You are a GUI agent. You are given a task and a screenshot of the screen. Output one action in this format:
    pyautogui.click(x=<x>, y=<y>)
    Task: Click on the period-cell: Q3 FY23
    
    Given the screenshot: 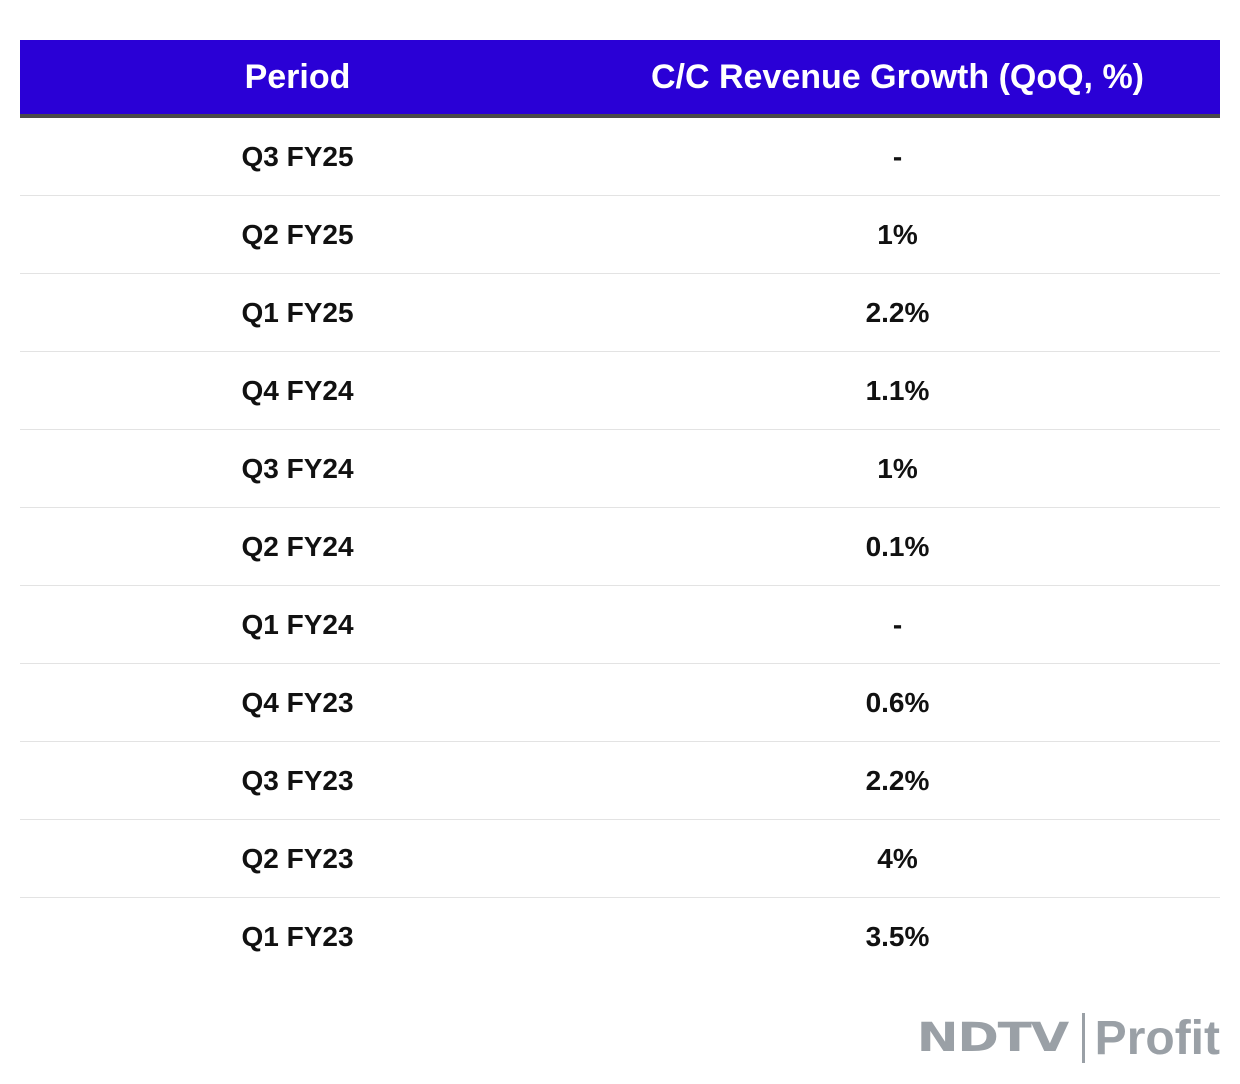 What is the action you would take?
    pyautogui.click(x=297, y=780)
    